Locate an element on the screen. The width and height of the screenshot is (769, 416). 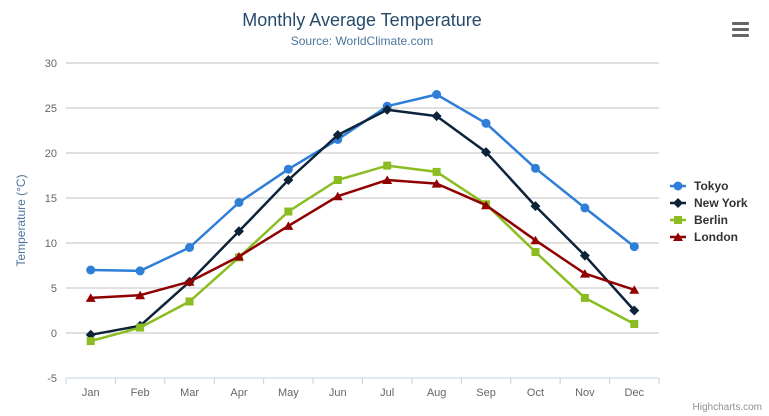
point-berlin-dec is located at coordinates (634, 324).